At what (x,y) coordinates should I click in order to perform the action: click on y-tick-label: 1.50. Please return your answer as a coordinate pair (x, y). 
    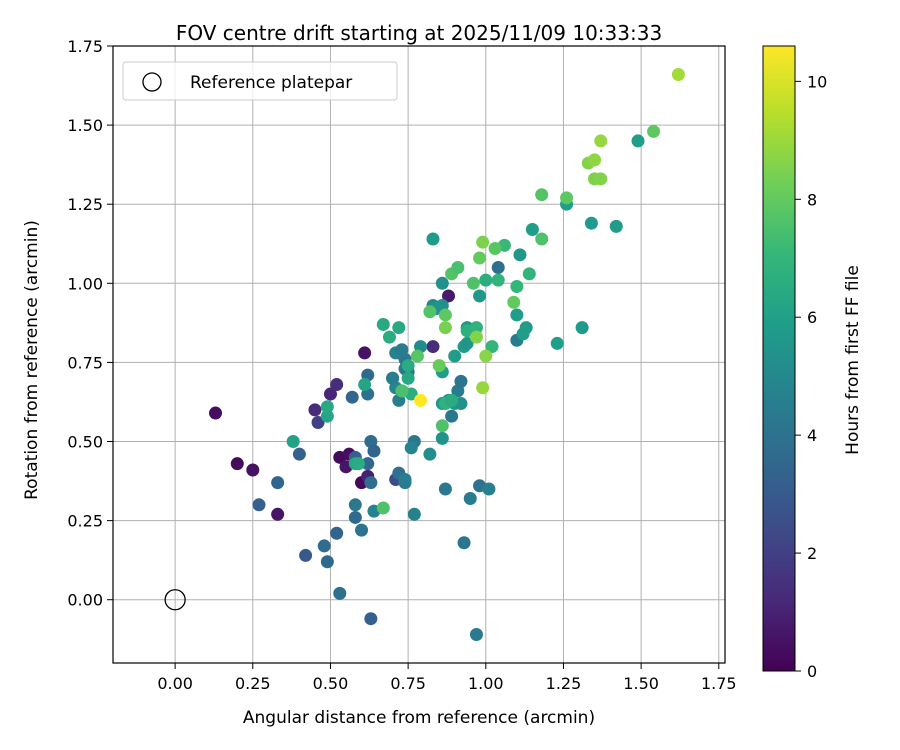
    Looking at the image, I should click on (85, 125).